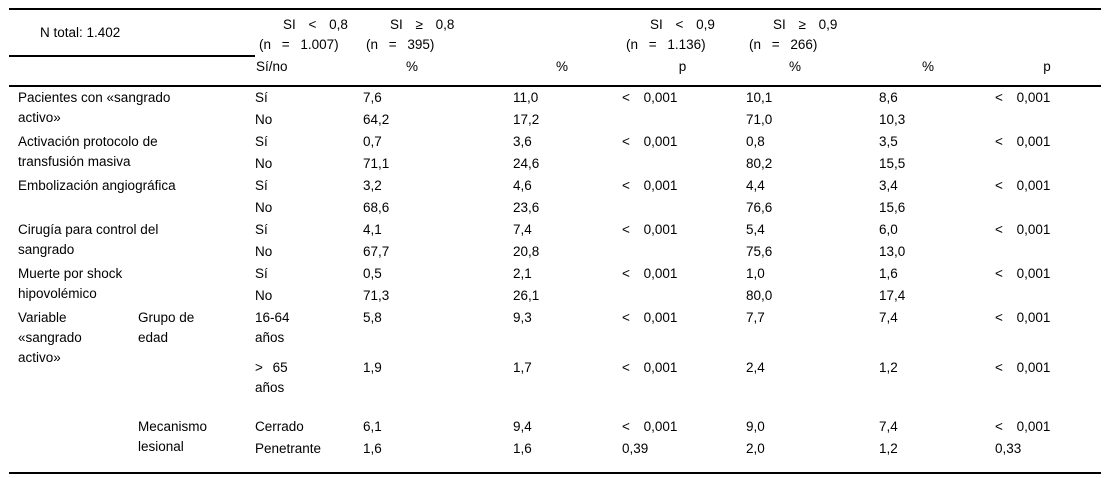 The image size is (1110, 478). Describe the element at coordinates (308, 71) in the screenshot. I see `header-si-no: Sí/no` at that location.